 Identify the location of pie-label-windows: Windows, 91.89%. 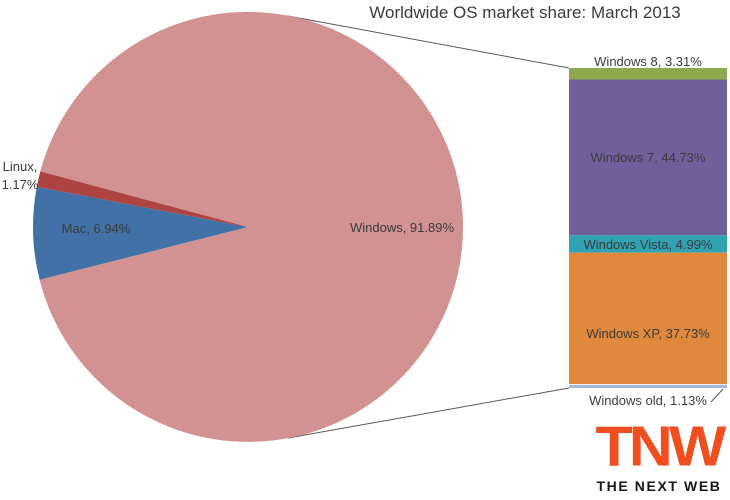
(402, 227).